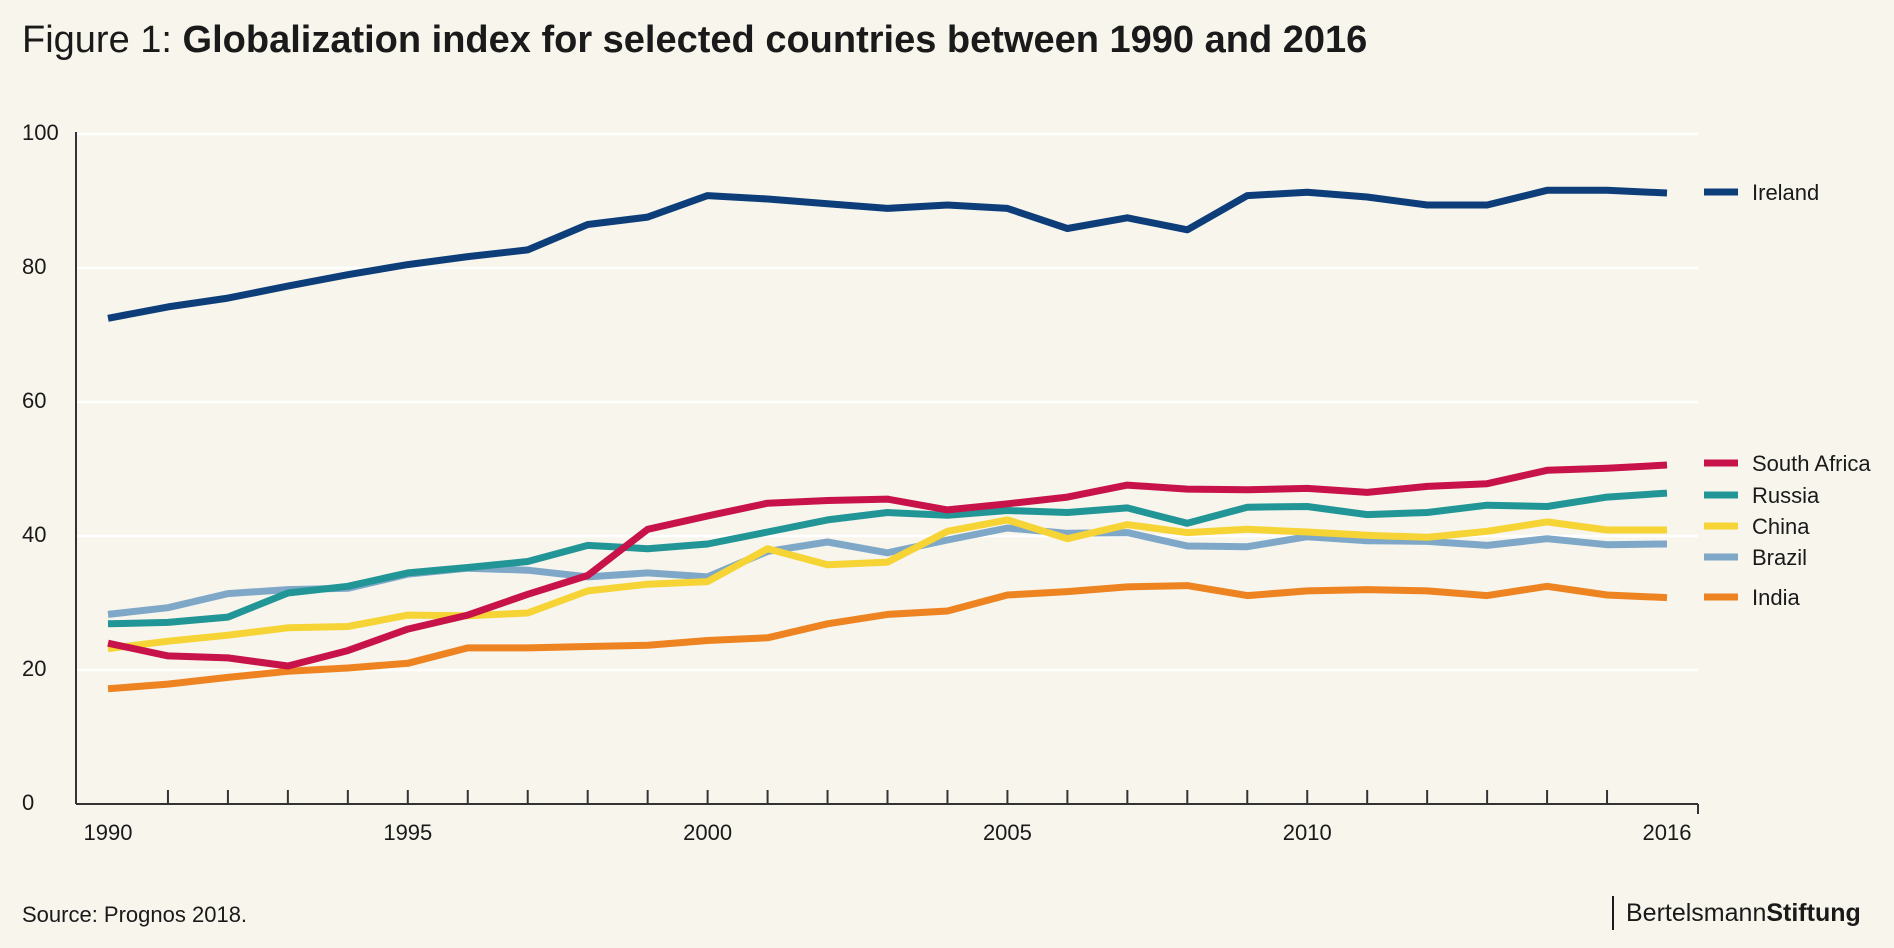 The width and height of the screenshot is (1894, 948). Describe the element at coordinates (1696, 913) in the screenshot. I see `brand-part1: Bertelsmann` at that location.